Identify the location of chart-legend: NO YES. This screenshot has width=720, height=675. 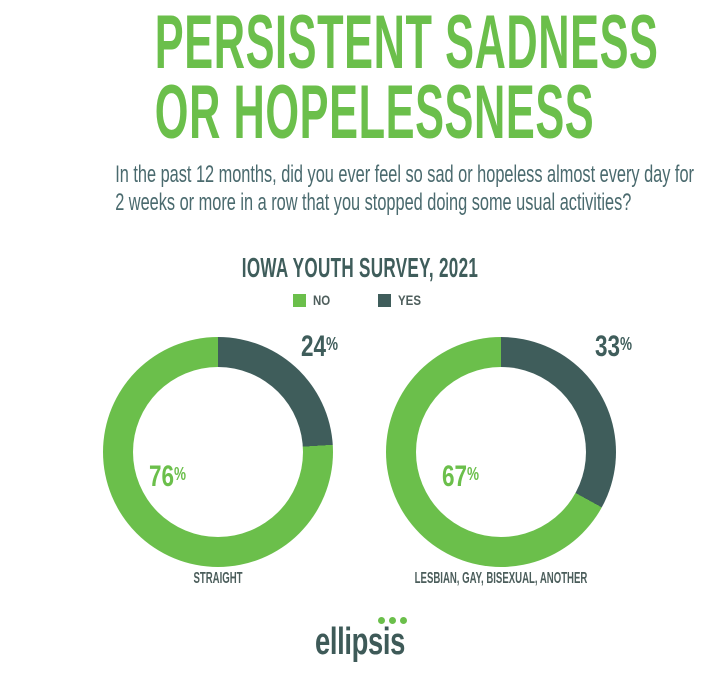
(360, 300).